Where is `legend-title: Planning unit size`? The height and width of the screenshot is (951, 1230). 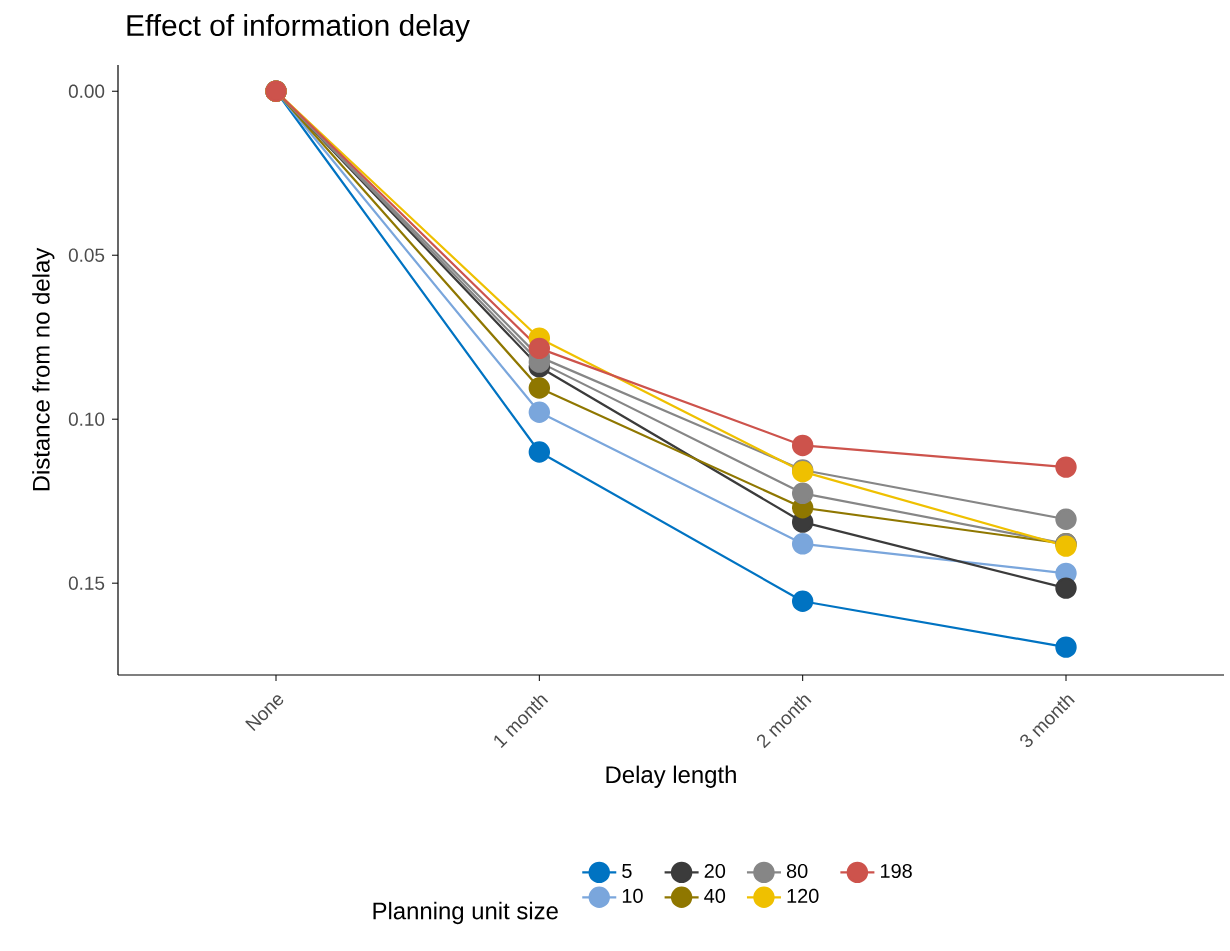 legend-title: Planning unit size is located at coordinates (465, 913).